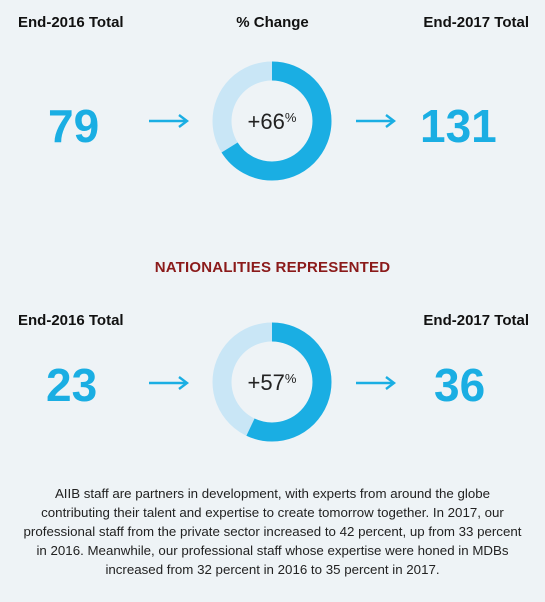  Describe the element at coordinates (458, 126) in the screenshot. I see `top-end-value: 131` at that location.